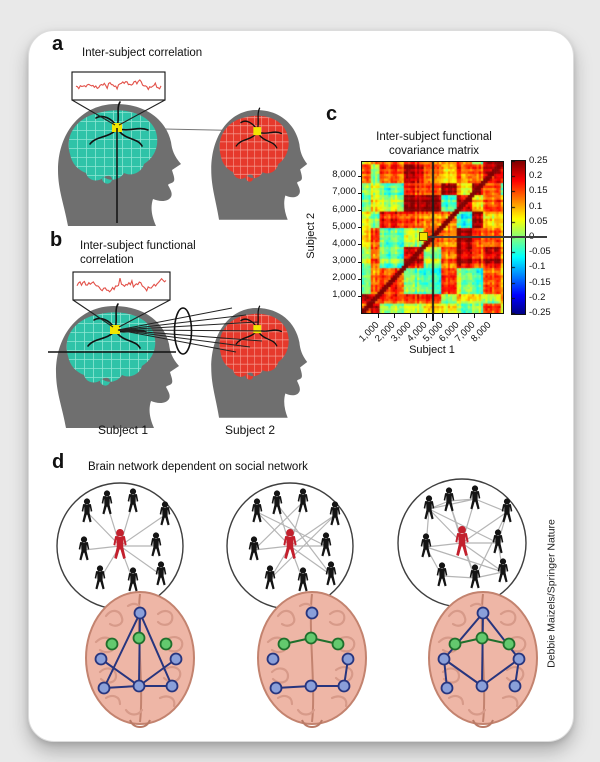  What do you see at coordinates (485, 237) in the screenshot?
I see `crosshair-horizontal-line` at bounding box center [485, 237].